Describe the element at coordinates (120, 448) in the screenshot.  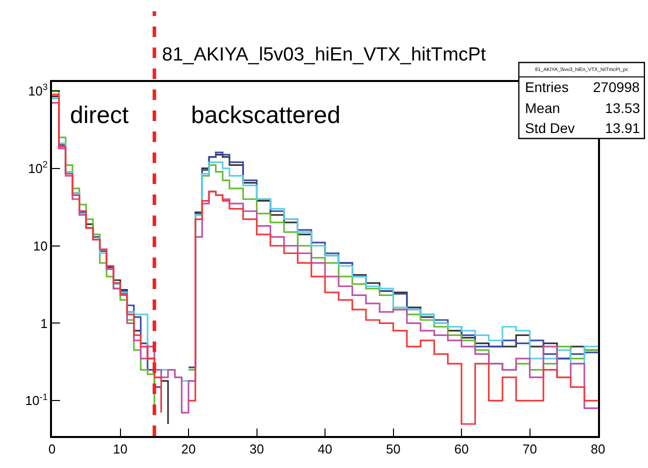
I see `x-tick-label: 10` at that location.